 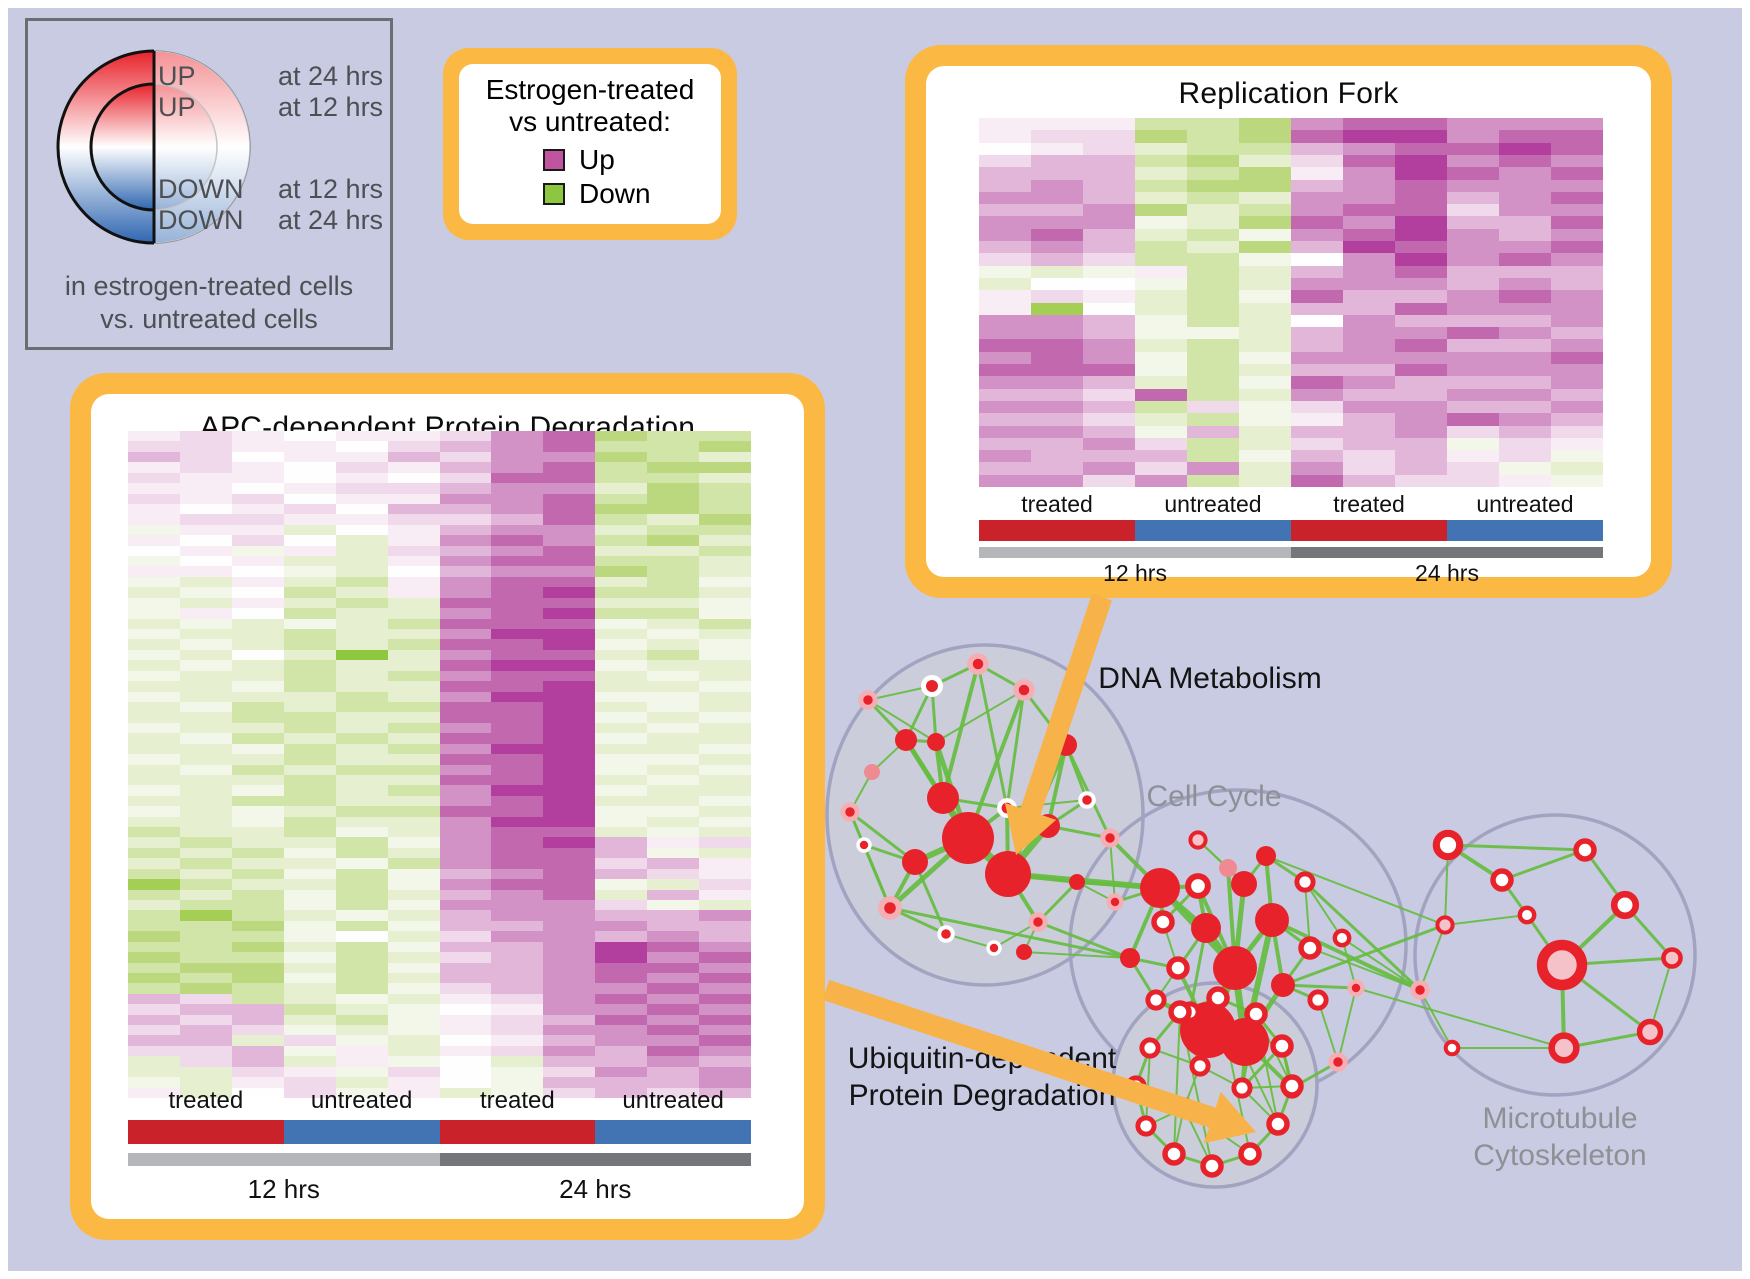 I want to click on cluster-label-3: Ubiquitin-dependent, so click(x=982, y=1058).